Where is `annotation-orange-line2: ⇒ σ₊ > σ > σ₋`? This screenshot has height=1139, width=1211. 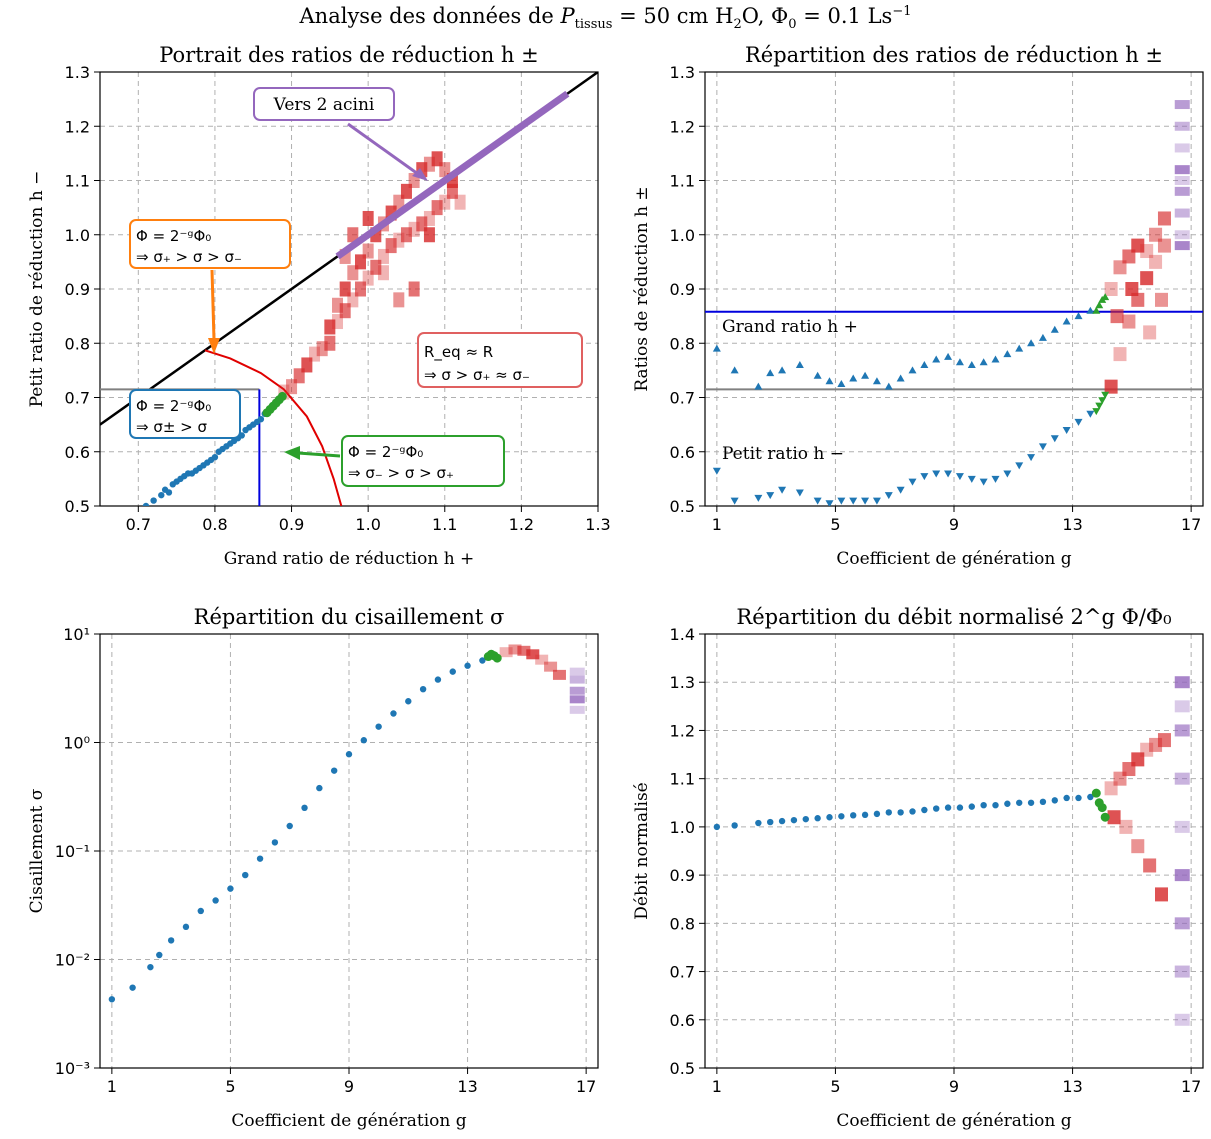
annotation-orange-line2: ⇒ σ₊ > σ > σ₋ is located at coordinates (189, 257).